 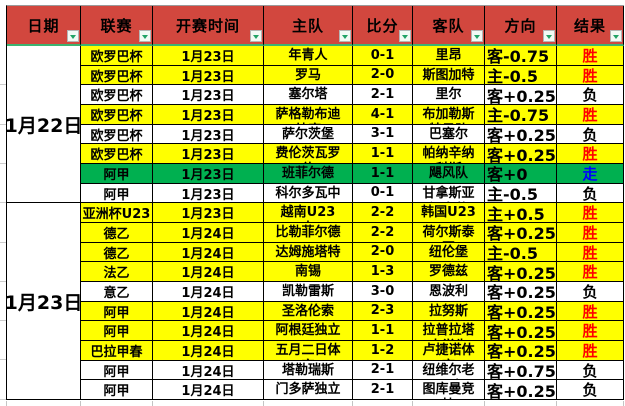 I want to click on column-header-4: 主队, so click(x=308, y=26).